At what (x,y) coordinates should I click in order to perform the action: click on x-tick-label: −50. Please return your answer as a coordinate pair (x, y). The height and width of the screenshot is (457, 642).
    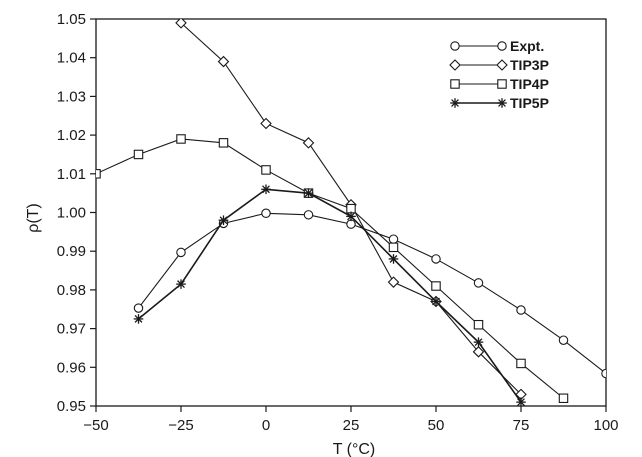
    Looking at the image, I should click on (95, 425).